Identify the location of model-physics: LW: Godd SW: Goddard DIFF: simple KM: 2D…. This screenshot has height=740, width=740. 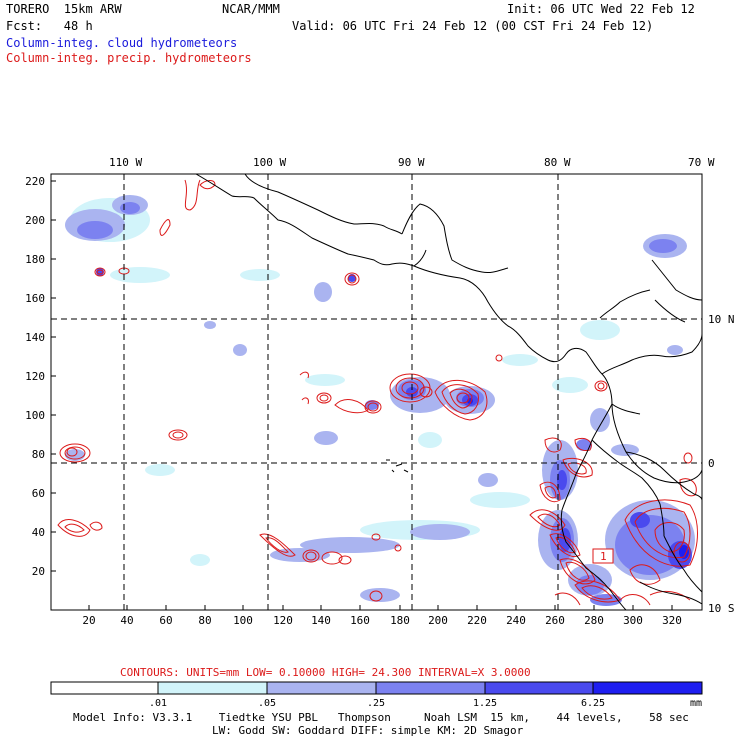
(368, 730).